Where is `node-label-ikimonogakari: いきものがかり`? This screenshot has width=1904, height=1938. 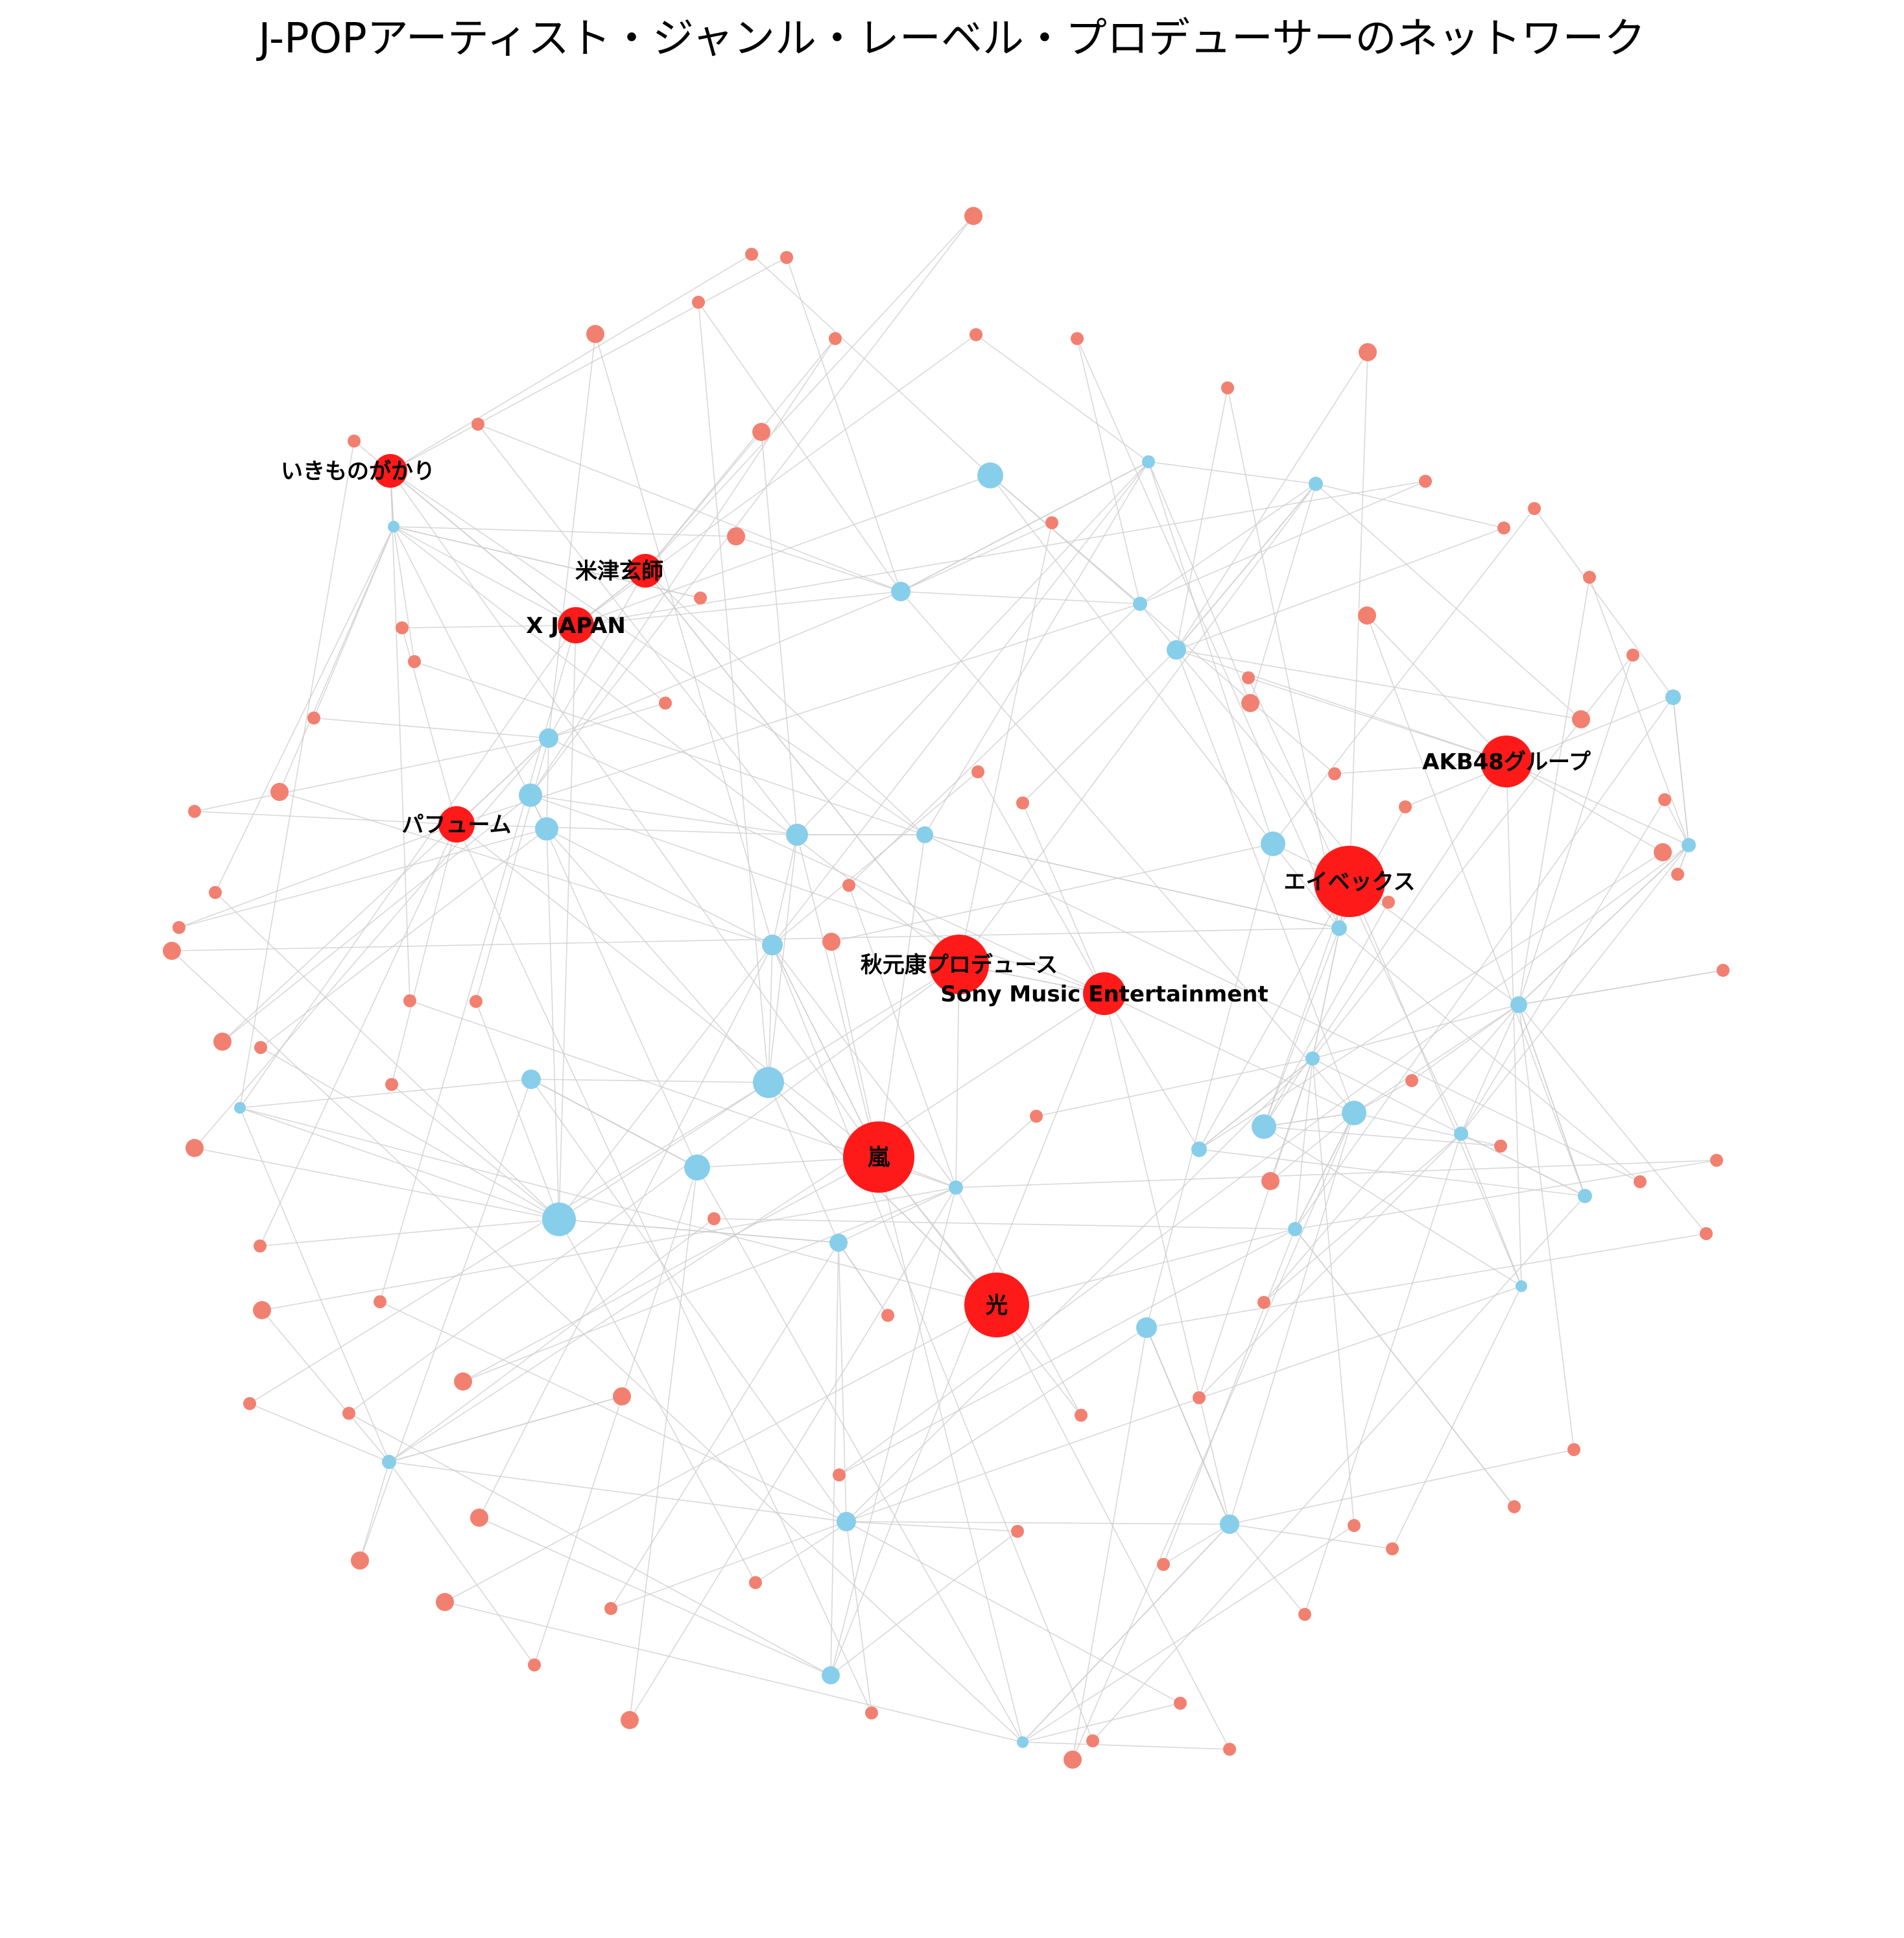
node-label-ikimonogakari: いきものがかり is located at coordinates (358, 471).